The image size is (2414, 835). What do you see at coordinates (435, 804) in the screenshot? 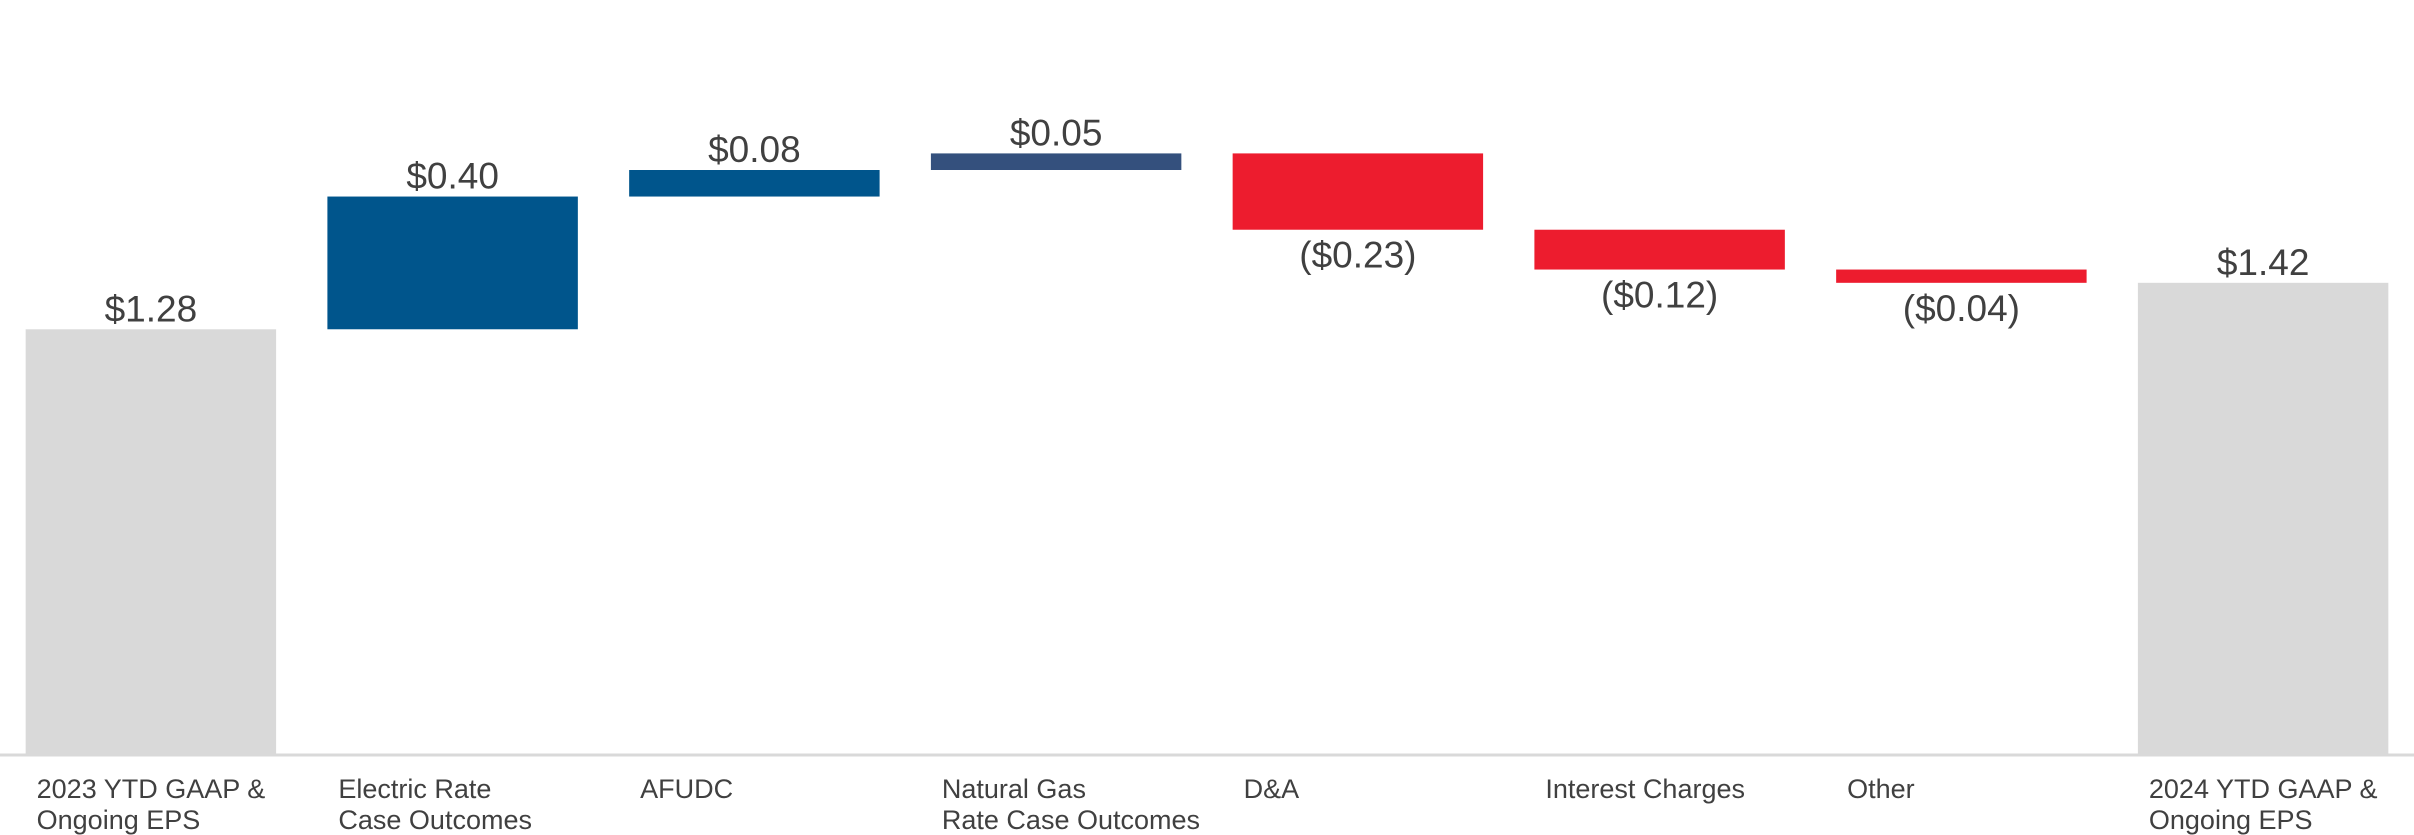
I see `category-label: Electric Rate Case Outcomes` at bounding box center [435, 804].